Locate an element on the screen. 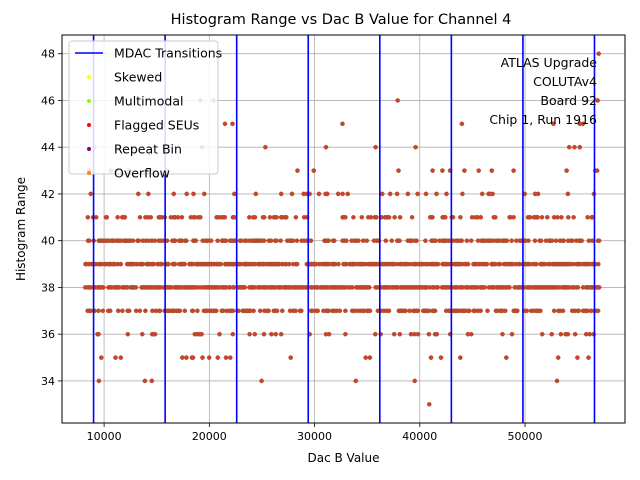  annotation-line: Board 92 is located at coordinates (568, 100).